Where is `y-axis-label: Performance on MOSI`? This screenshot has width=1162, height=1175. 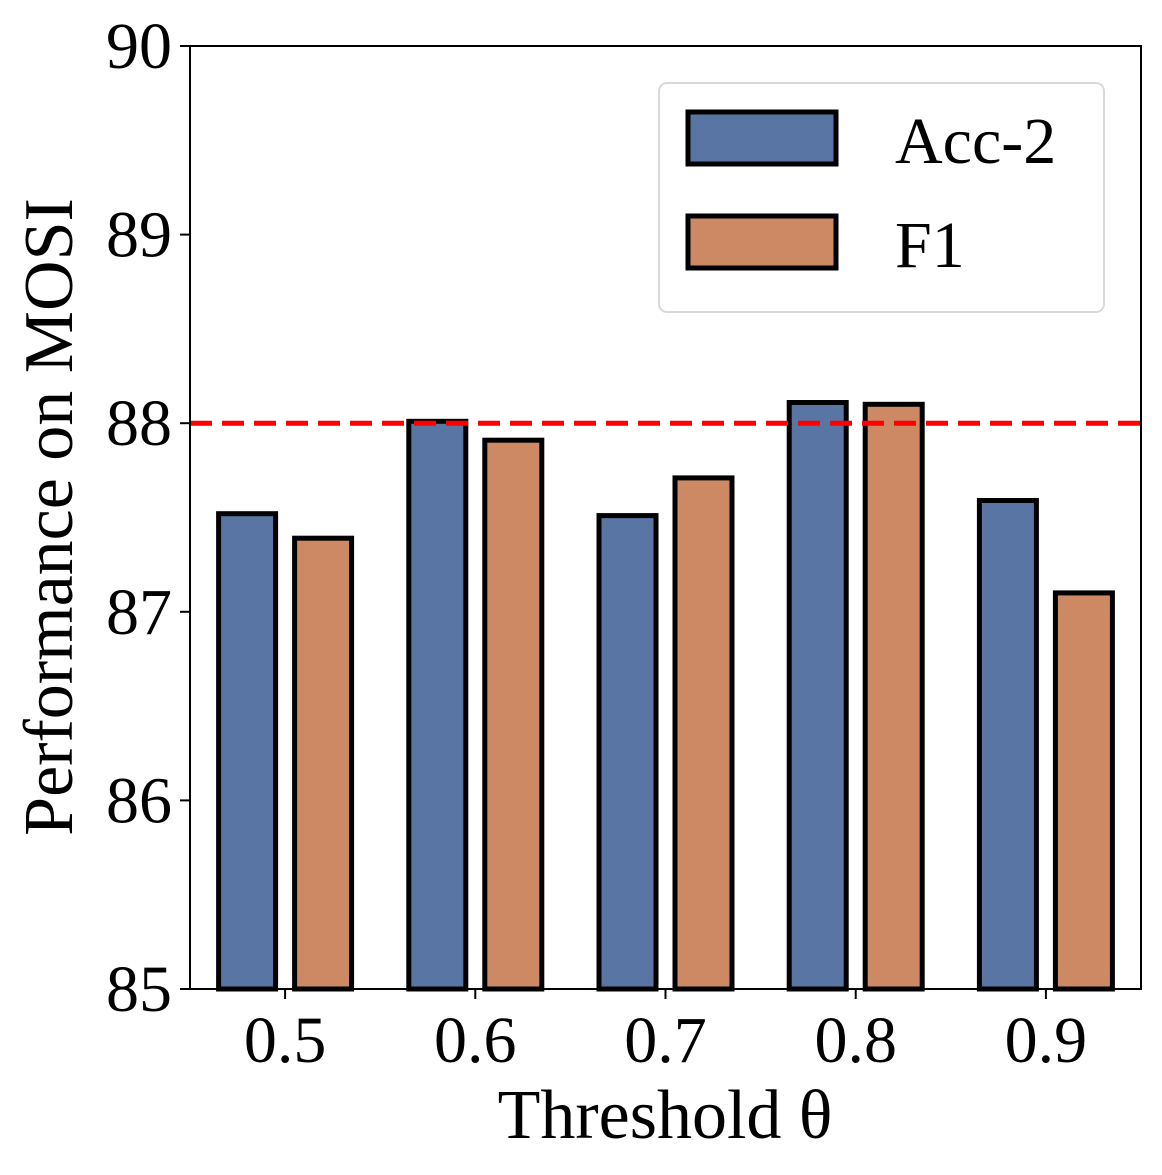 y-axis-label: Performance on MOSI is located at coordinates (49, 517).